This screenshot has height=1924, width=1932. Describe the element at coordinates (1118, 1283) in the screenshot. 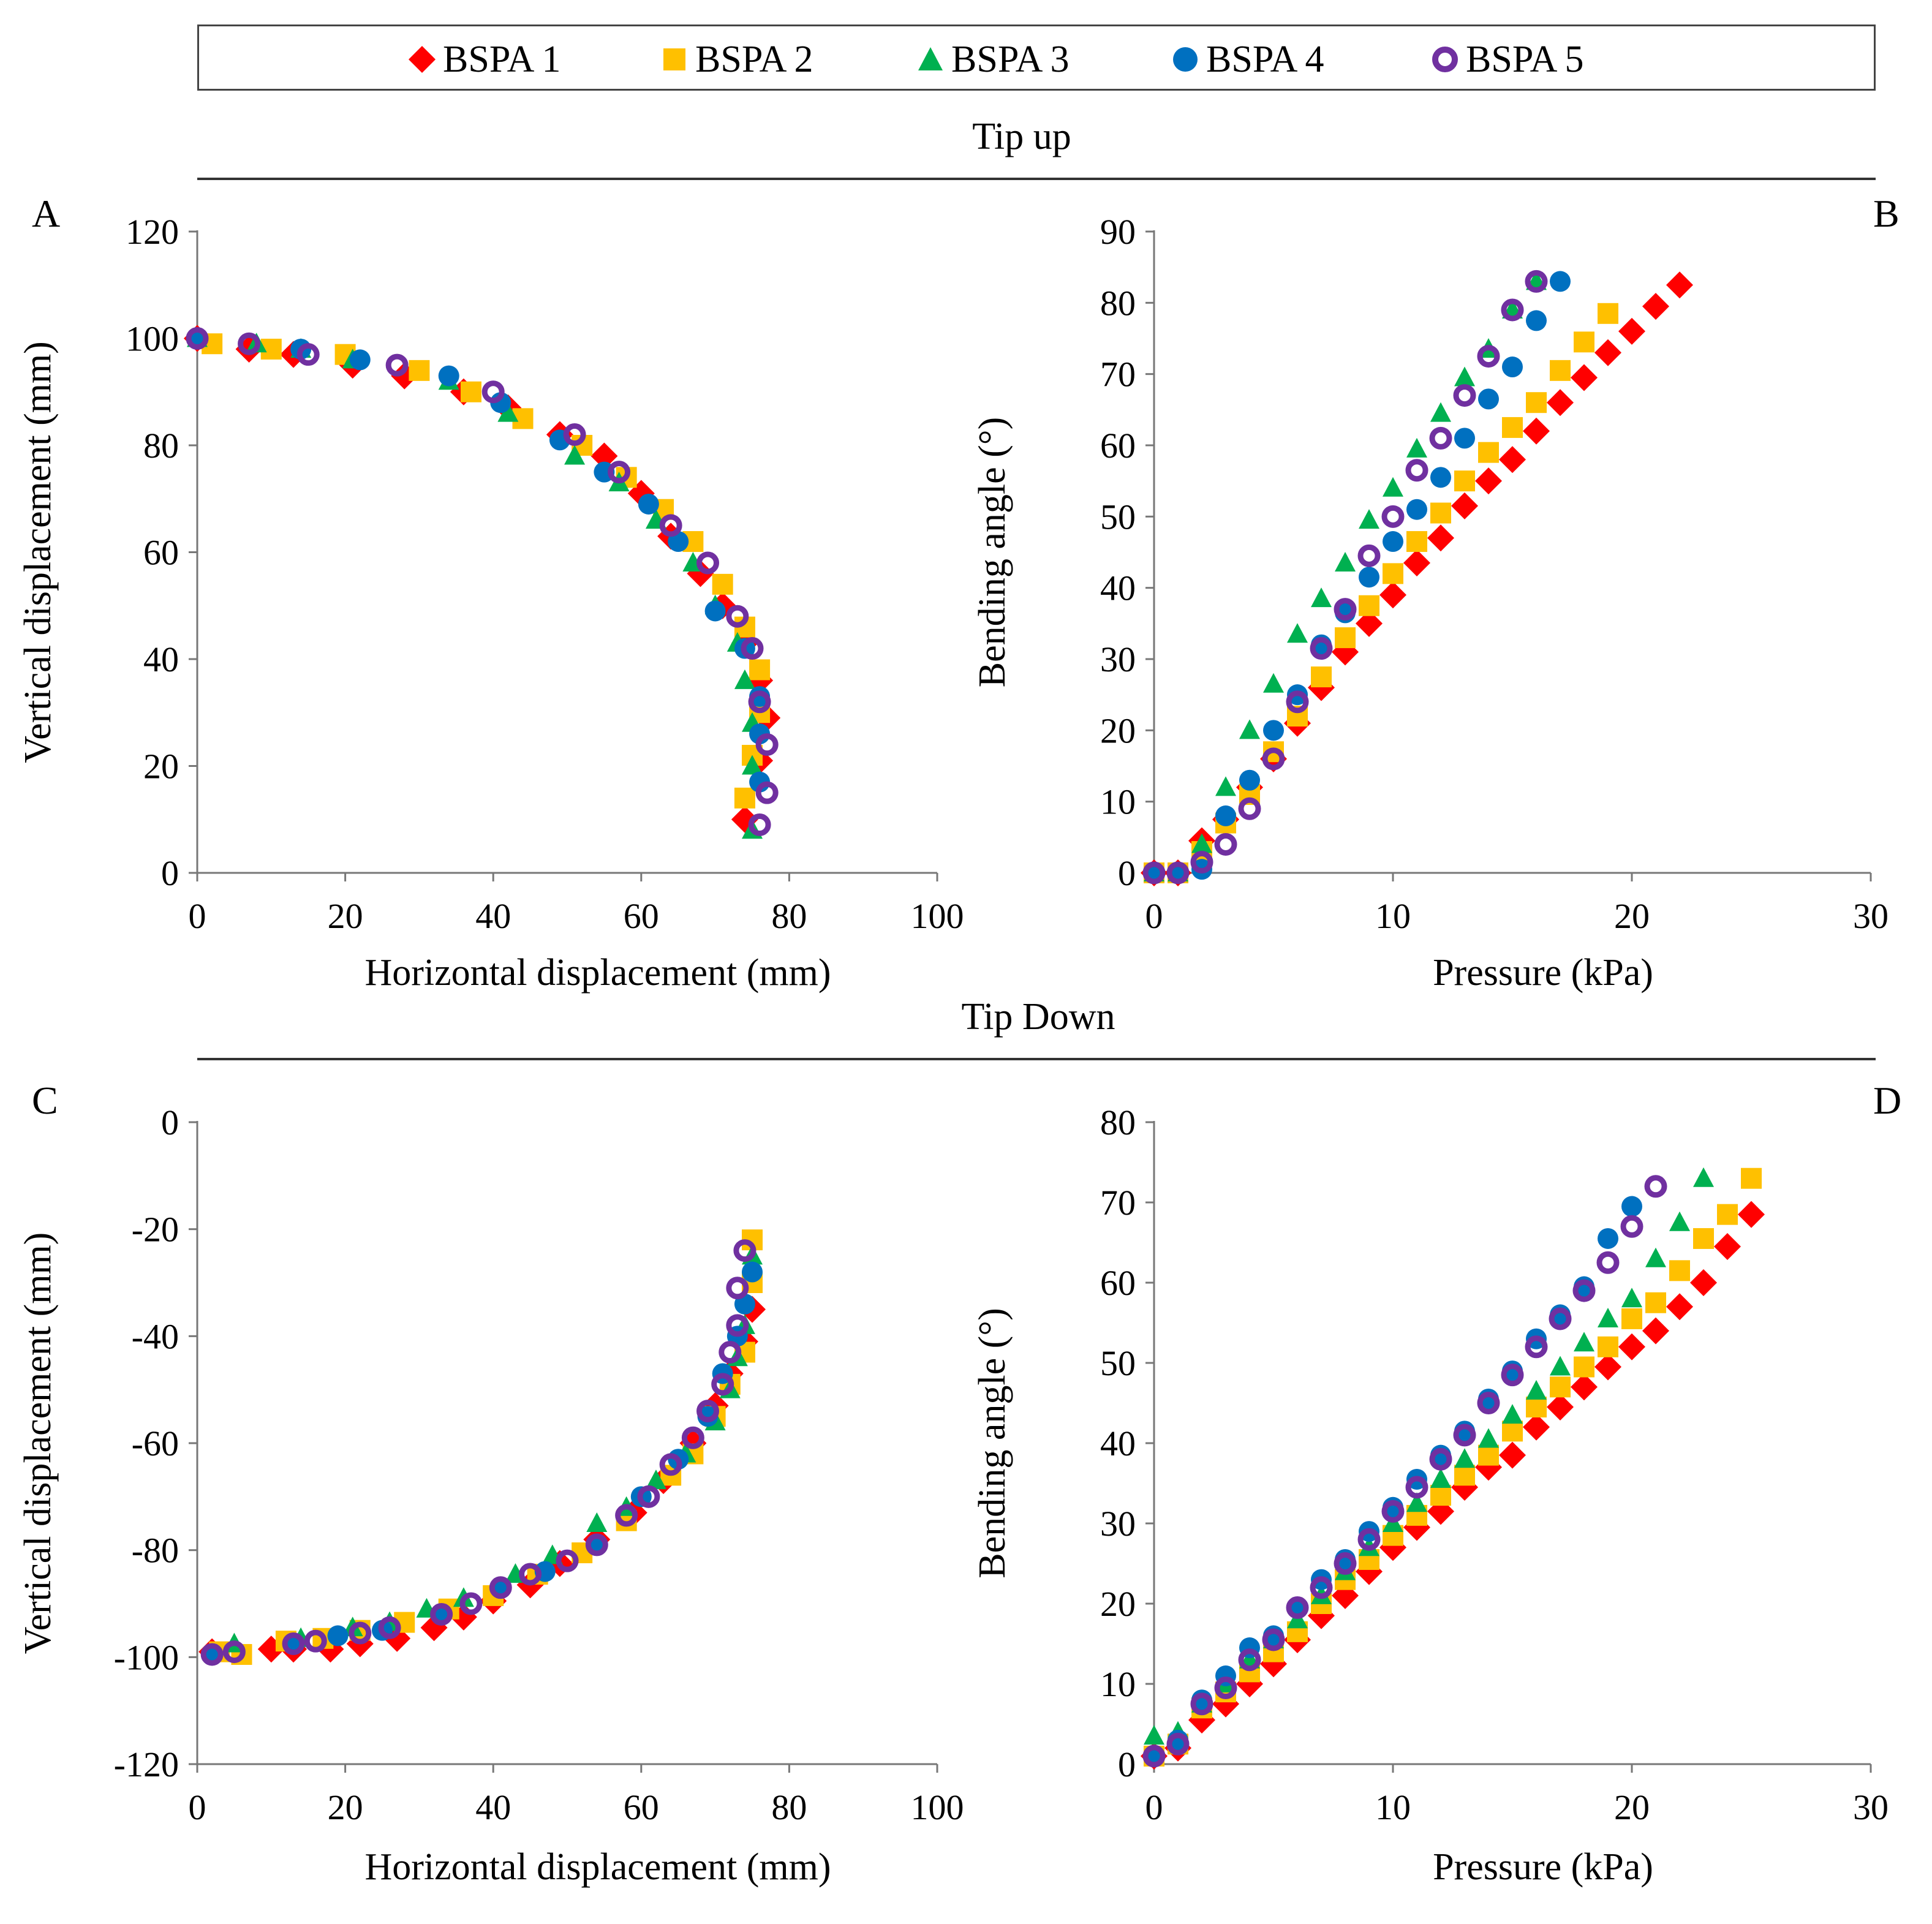

I see `y-tick-label: 60` at that location.